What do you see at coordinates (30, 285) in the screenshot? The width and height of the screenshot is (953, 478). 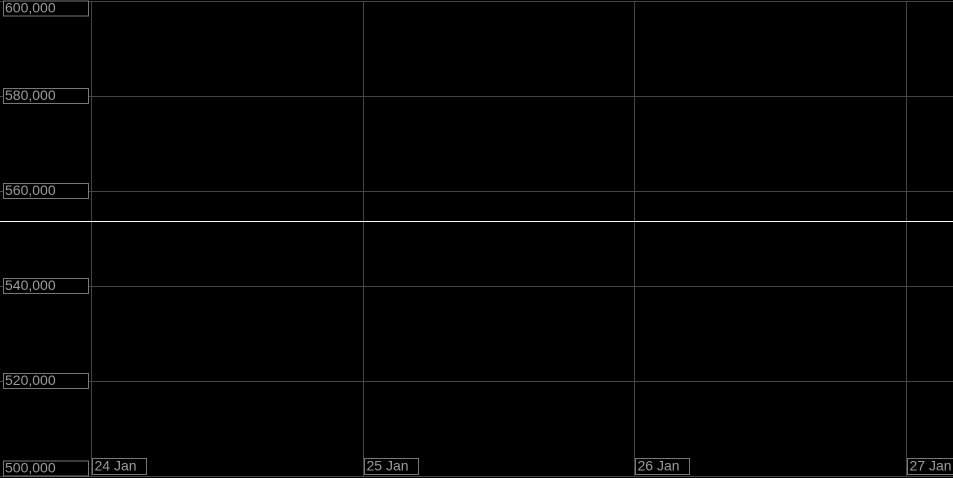 I see `y-tick-label: 540,000` at bounding box center [30, 285].